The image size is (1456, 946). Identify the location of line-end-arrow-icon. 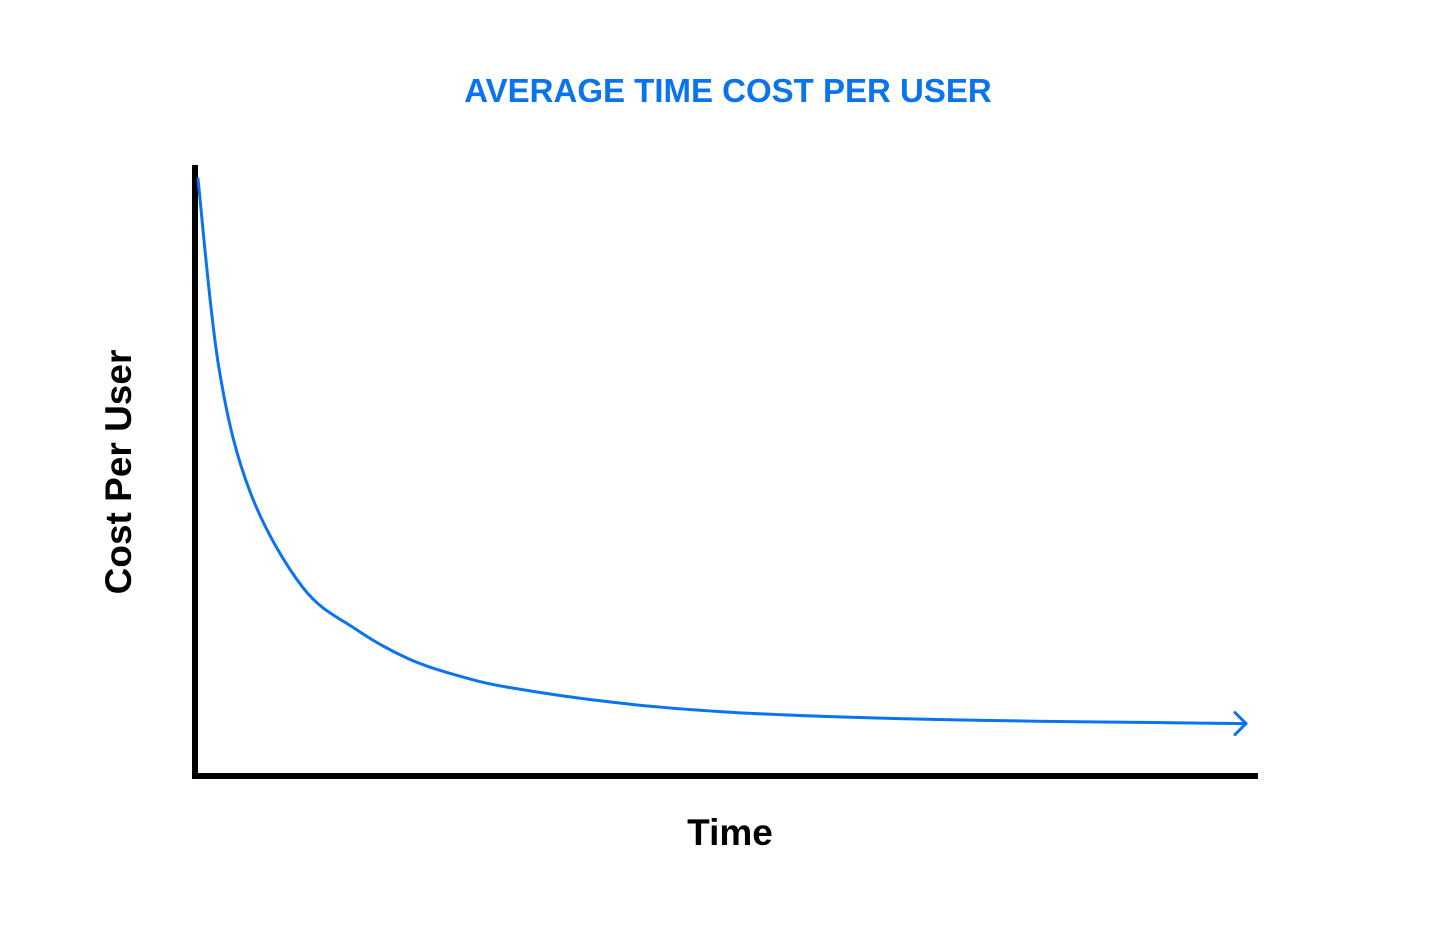
(1240, 724).